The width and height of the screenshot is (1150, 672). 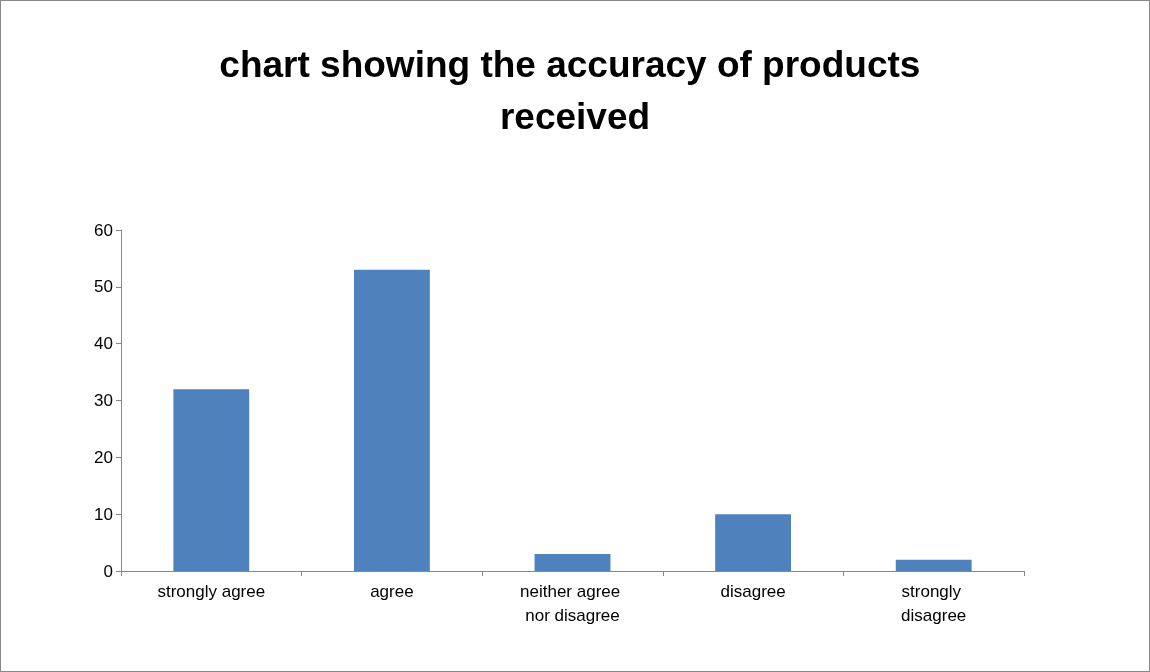 What do you see at coordinates (572, 603) in the screenshot?
I see `x-tick-label: neither agree nor disagree` at bounding box center [572, 603].